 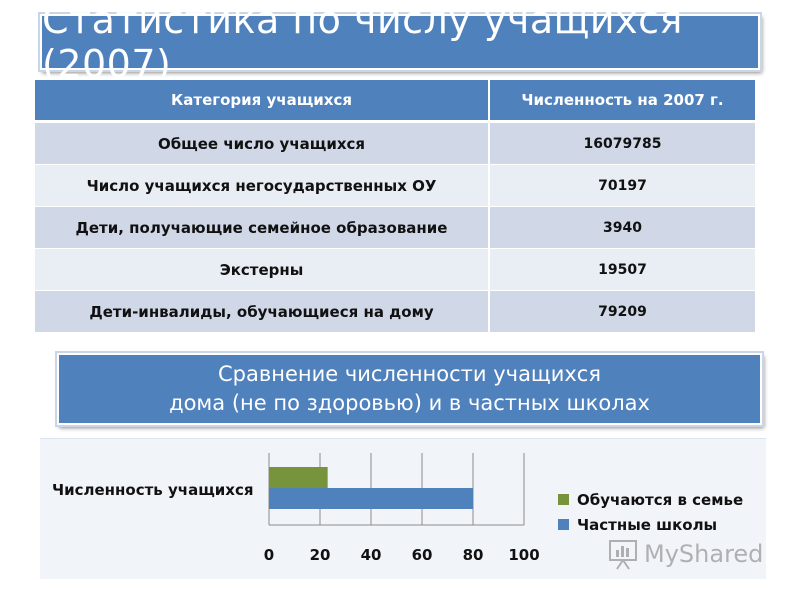 What do you see at coordinates (621, 269) in the screenshot?
I see `row-value: 19507` at bounding box center [621, 269].